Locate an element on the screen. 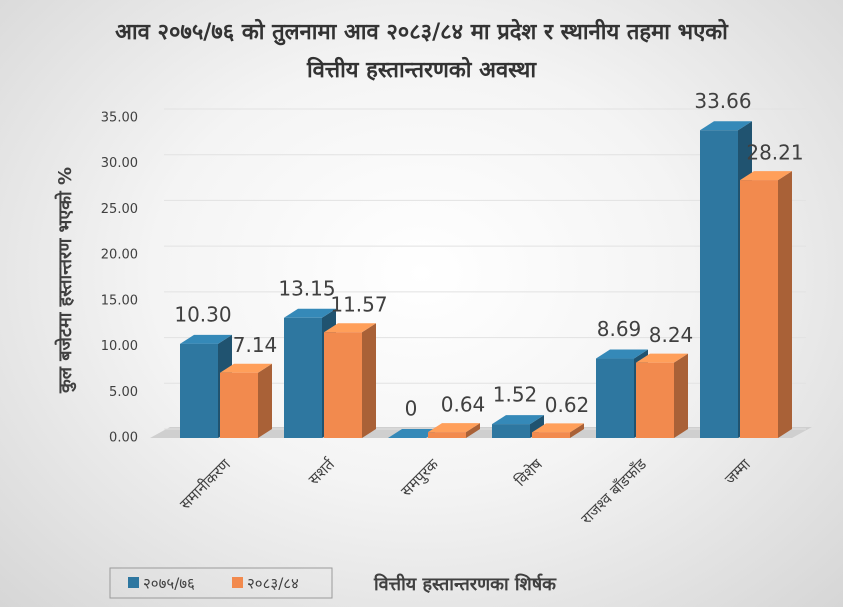  x-tick-label: समानीकरण is located at coordinates (205, 483).